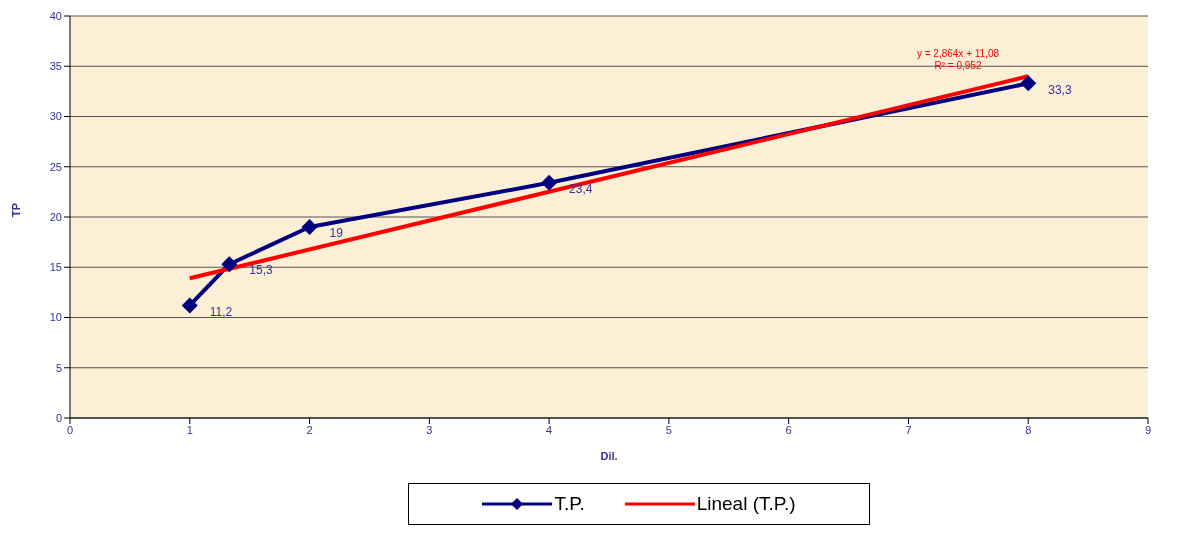 This screenshot has height=548, width=1186. What do you see at coordinates (221, 311) in the screenshot?
I see `data-label: 11,2` at bounding box center [221, 311].